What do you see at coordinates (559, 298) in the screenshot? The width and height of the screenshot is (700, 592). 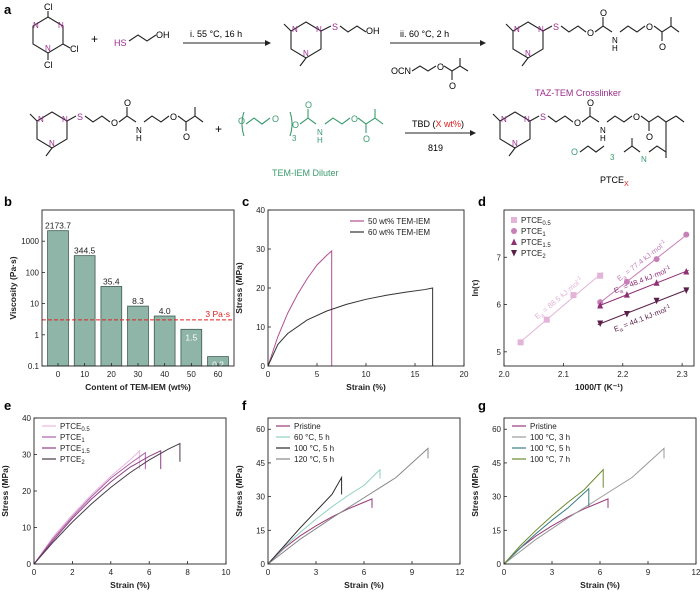 I see `d-ea-label-0: Ea = 88.5 kJ·mol-1` at bounding box center [559, 298].